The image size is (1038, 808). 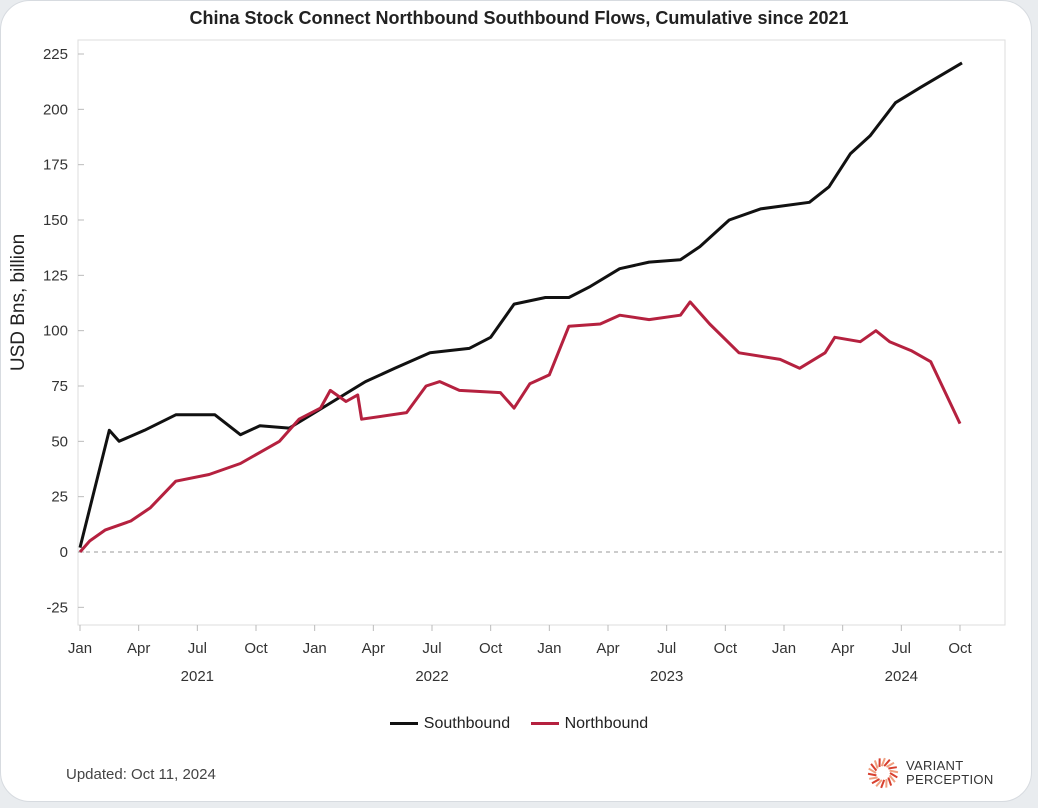 I want to click on y-tick-label: 225, so click(x=55, y=54).